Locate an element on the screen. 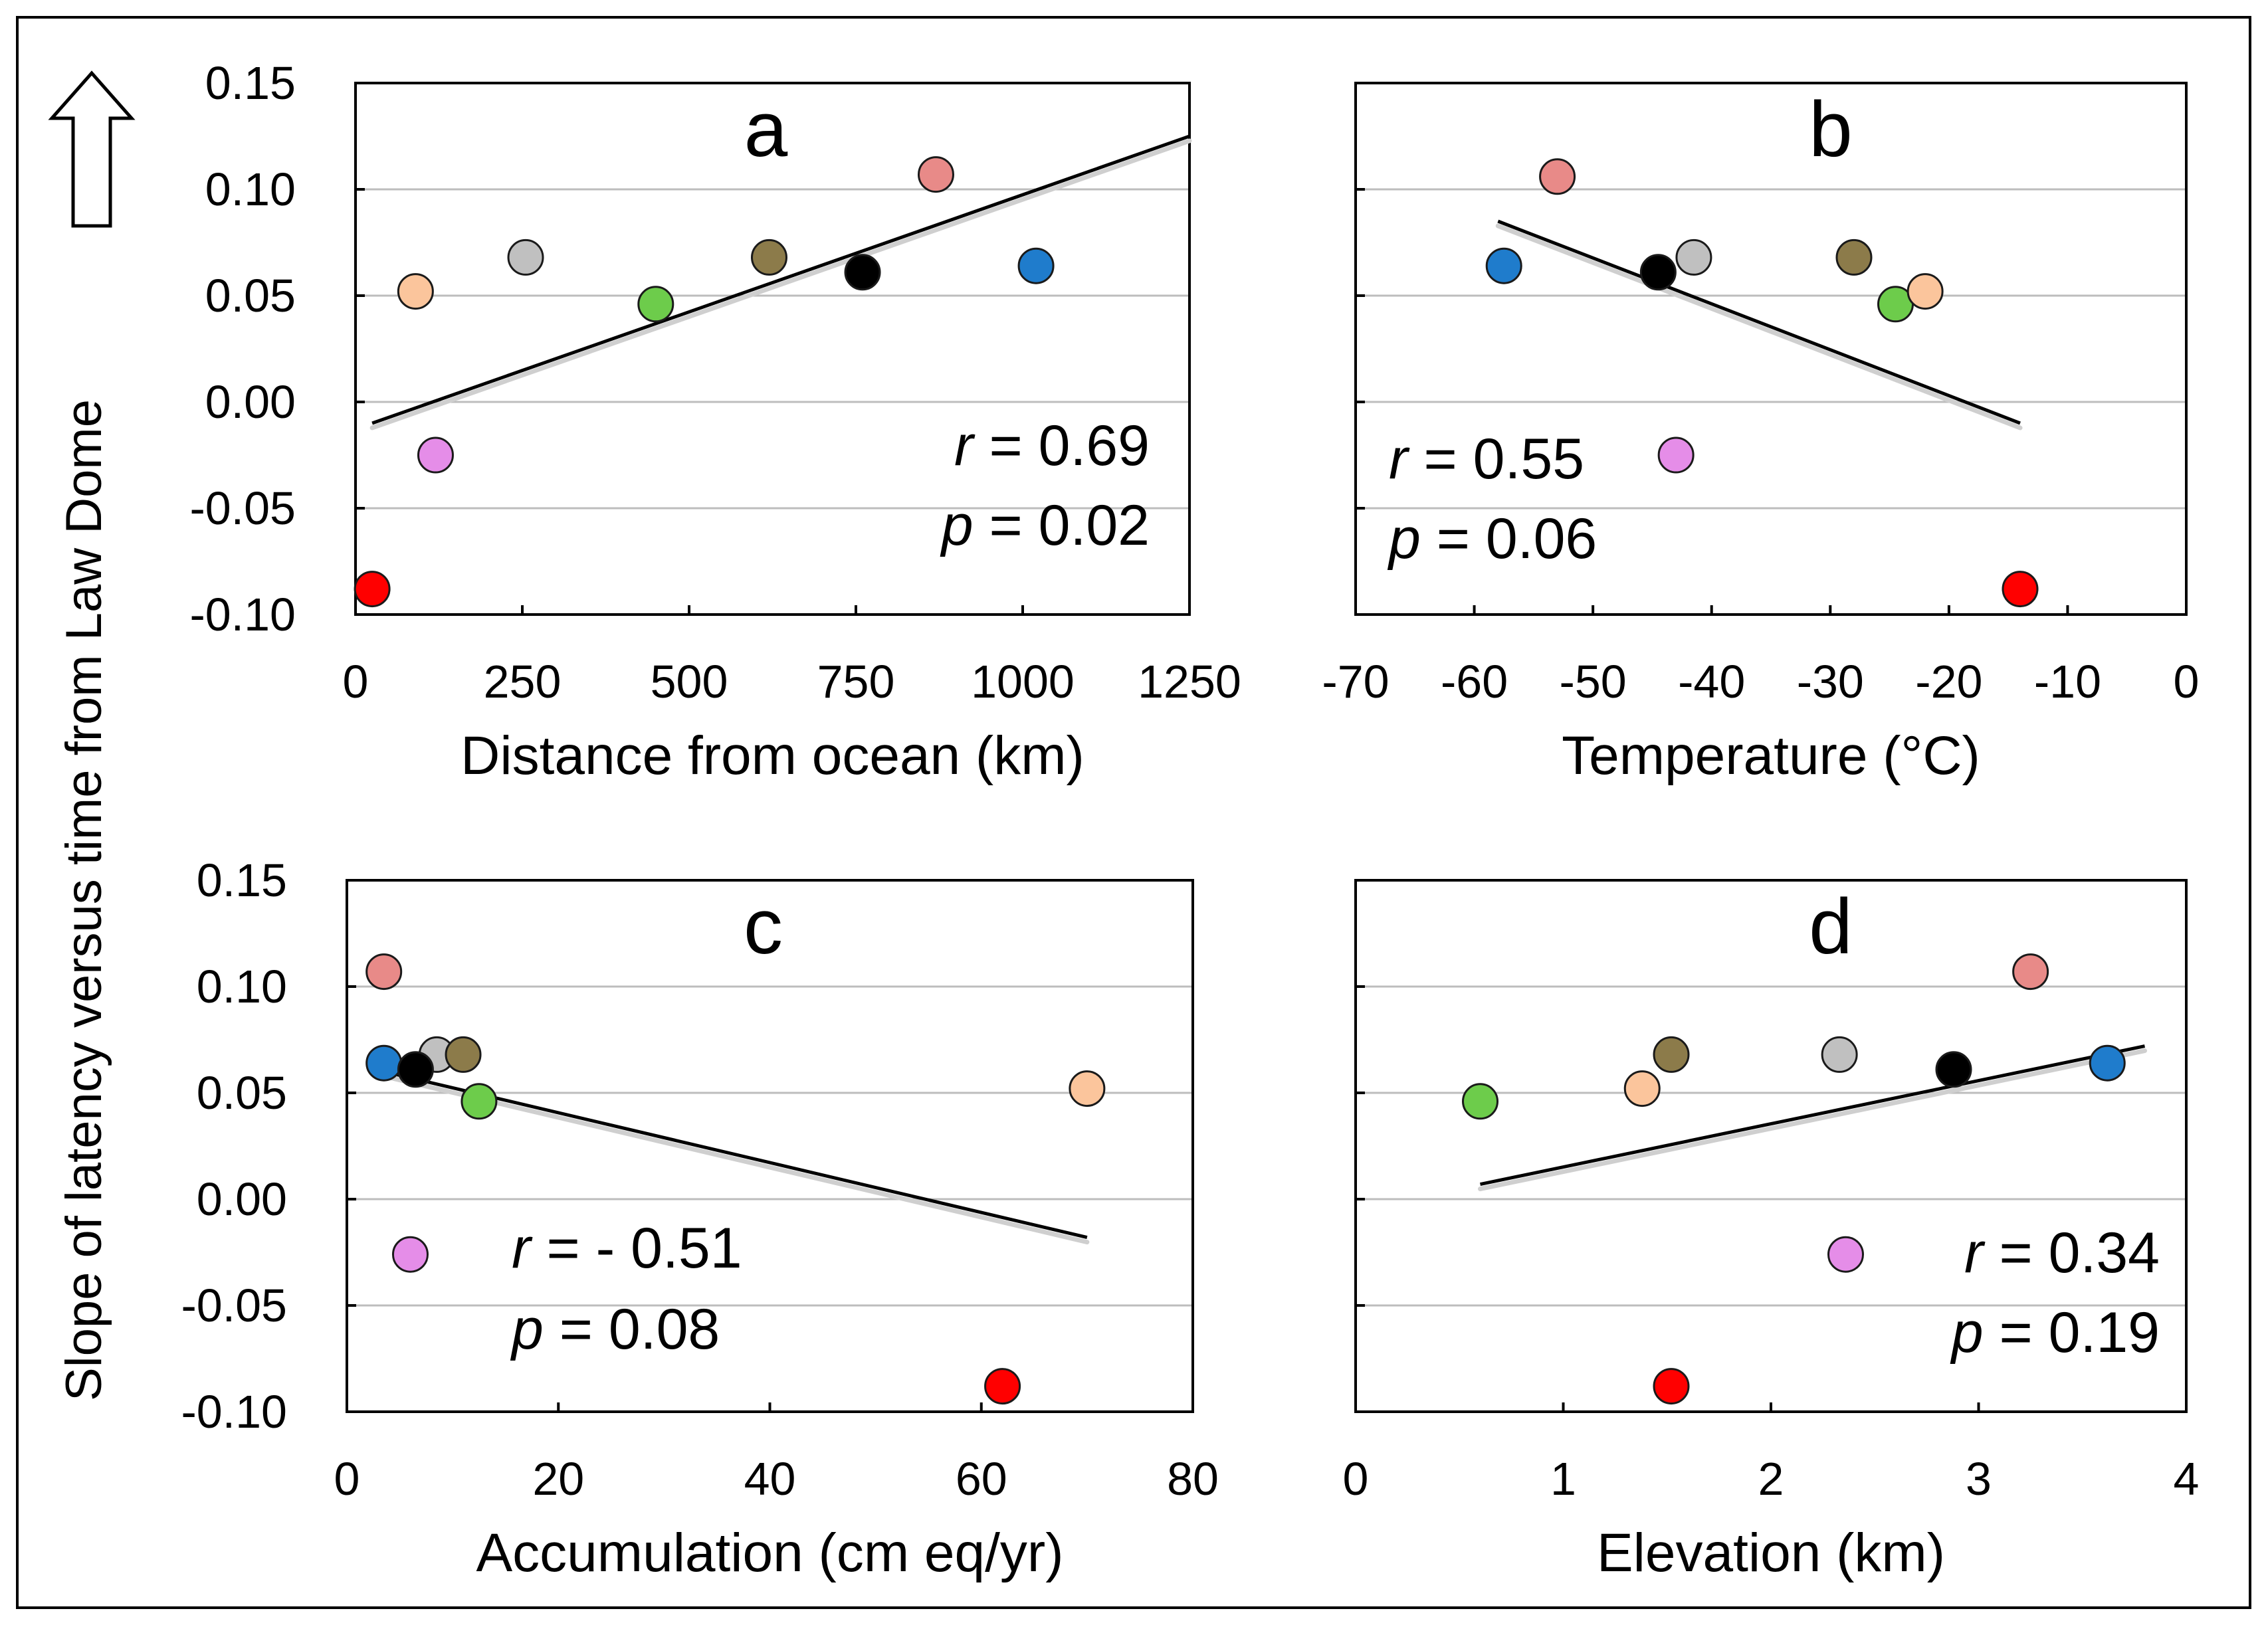 Image resolution: width=2268 pixels, height=1625 pixels. p-statistic: p = 0.08 is located at coordinates (615, 1329).